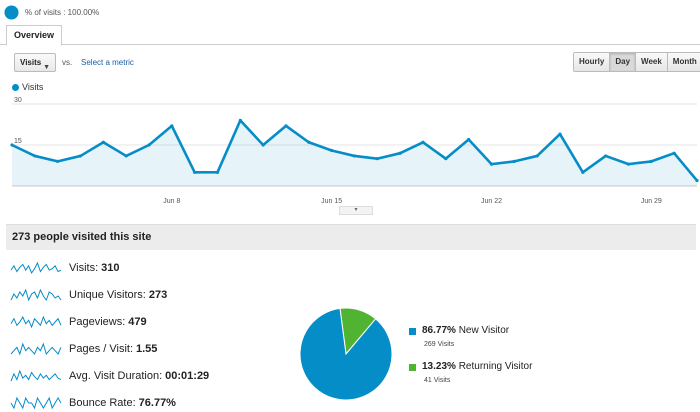  I want to click on metric-row-pages-per-visit: Pages / Visit: 1.55, so click(155, 349).